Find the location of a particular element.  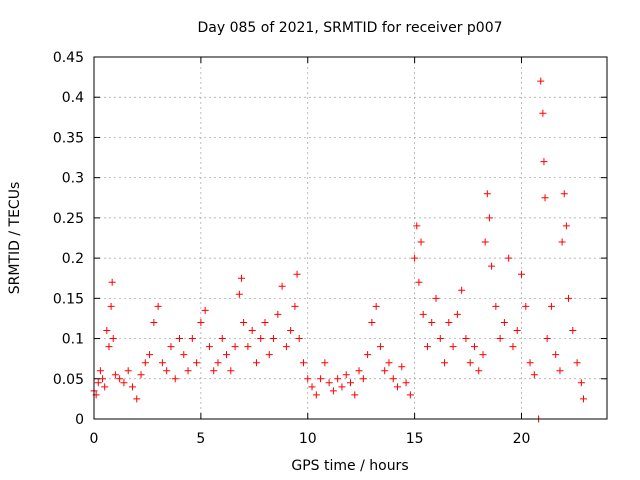

x-tick-label: 15 is located at coordinates (415, 439).